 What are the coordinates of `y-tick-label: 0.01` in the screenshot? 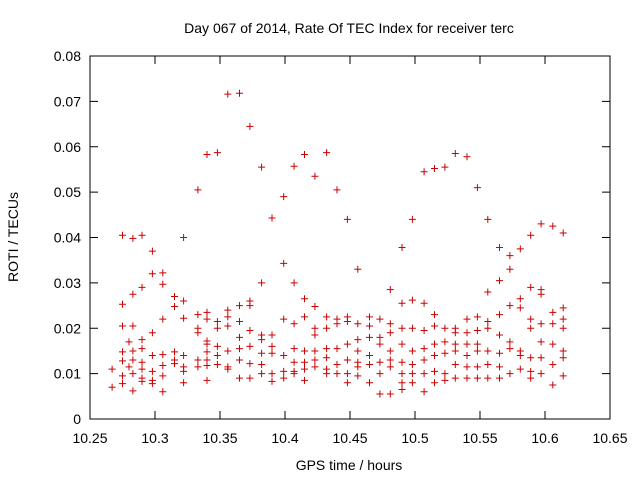 It's located at (67, 374).